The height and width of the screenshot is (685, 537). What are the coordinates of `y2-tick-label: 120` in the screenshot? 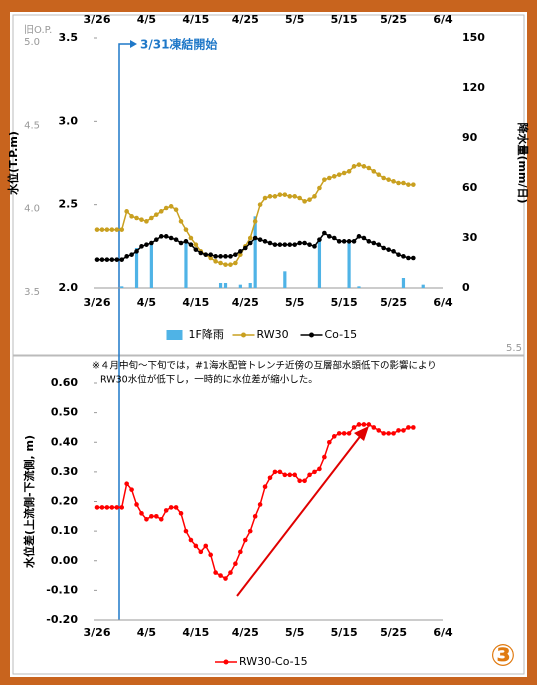 It's located at (473, 87).